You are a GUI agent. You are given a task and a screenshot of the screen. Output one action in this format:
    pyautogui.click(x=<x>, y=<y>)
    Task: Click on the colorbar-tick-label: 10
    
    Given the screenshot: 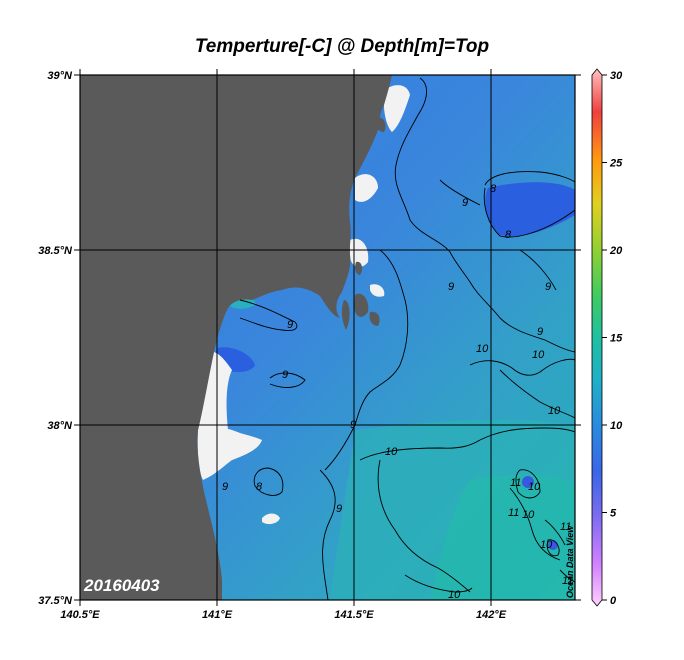 What is the action you would take?
    pyautogui.click(x=616, y=426)
    